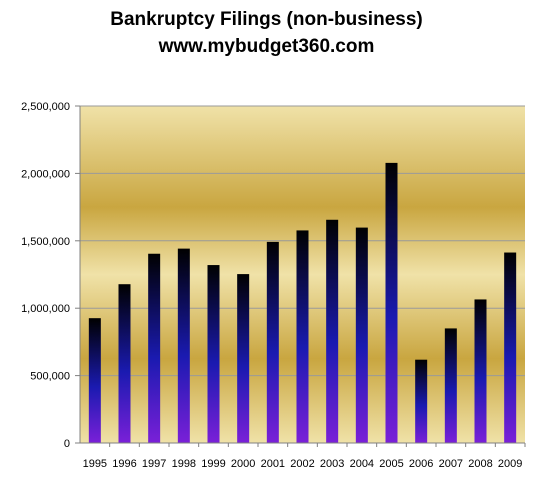 This screenshot has width=533, height=483. I want to click on bar-2001, so click(272, 342).